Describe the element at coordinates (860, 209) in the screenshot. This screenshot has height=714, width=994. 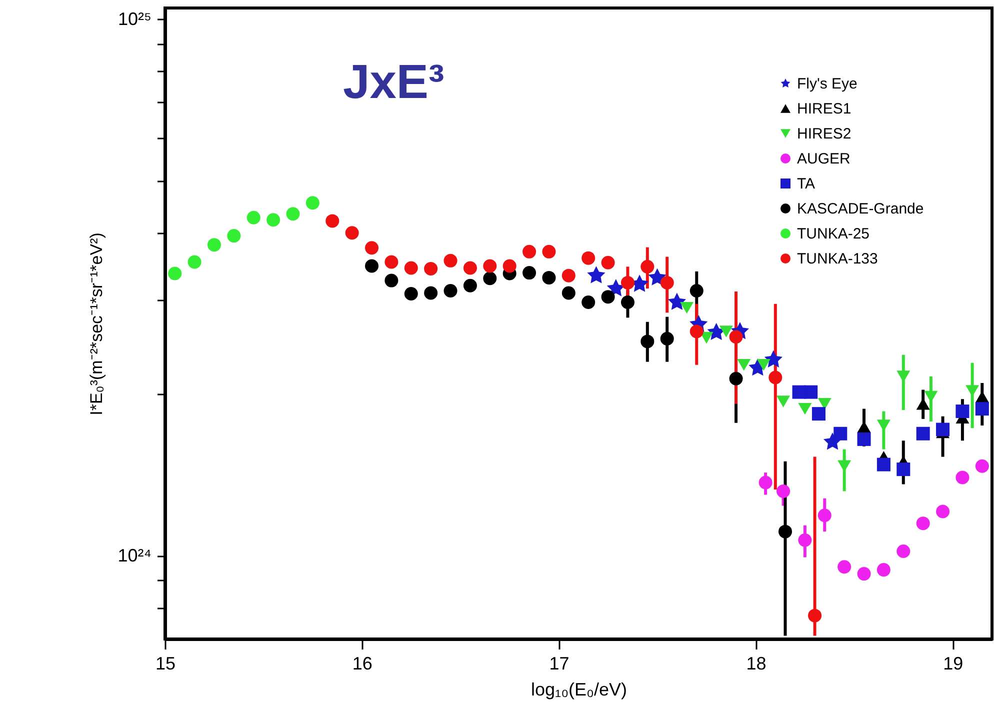
I see `legend-label: KASCADE-Grande` at that location.